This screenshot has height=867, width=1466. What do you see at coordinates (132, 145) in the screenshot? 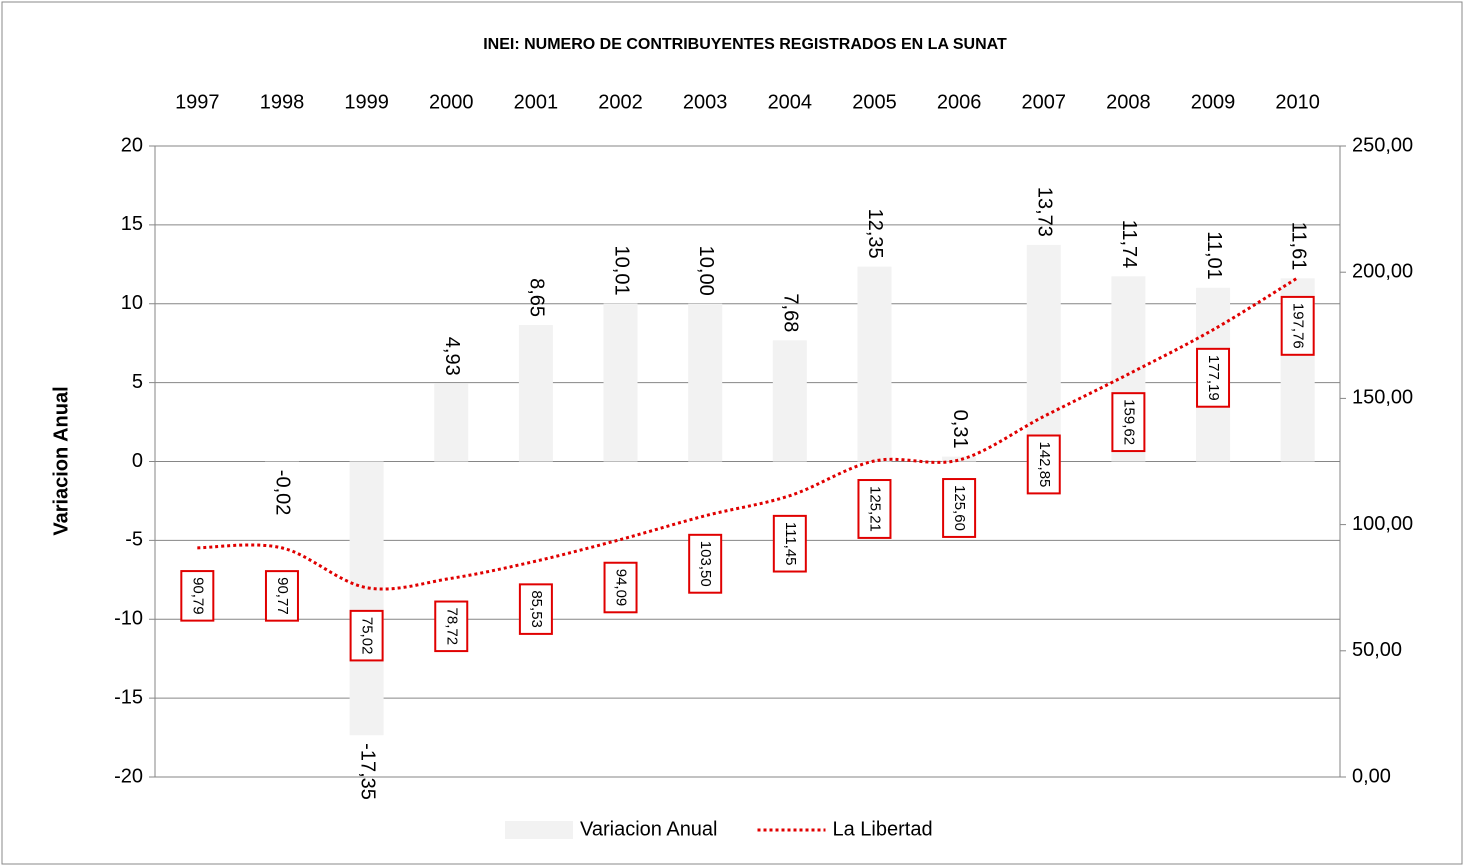
I see `y-tick-label: 20` at bounding box center [132, 145].